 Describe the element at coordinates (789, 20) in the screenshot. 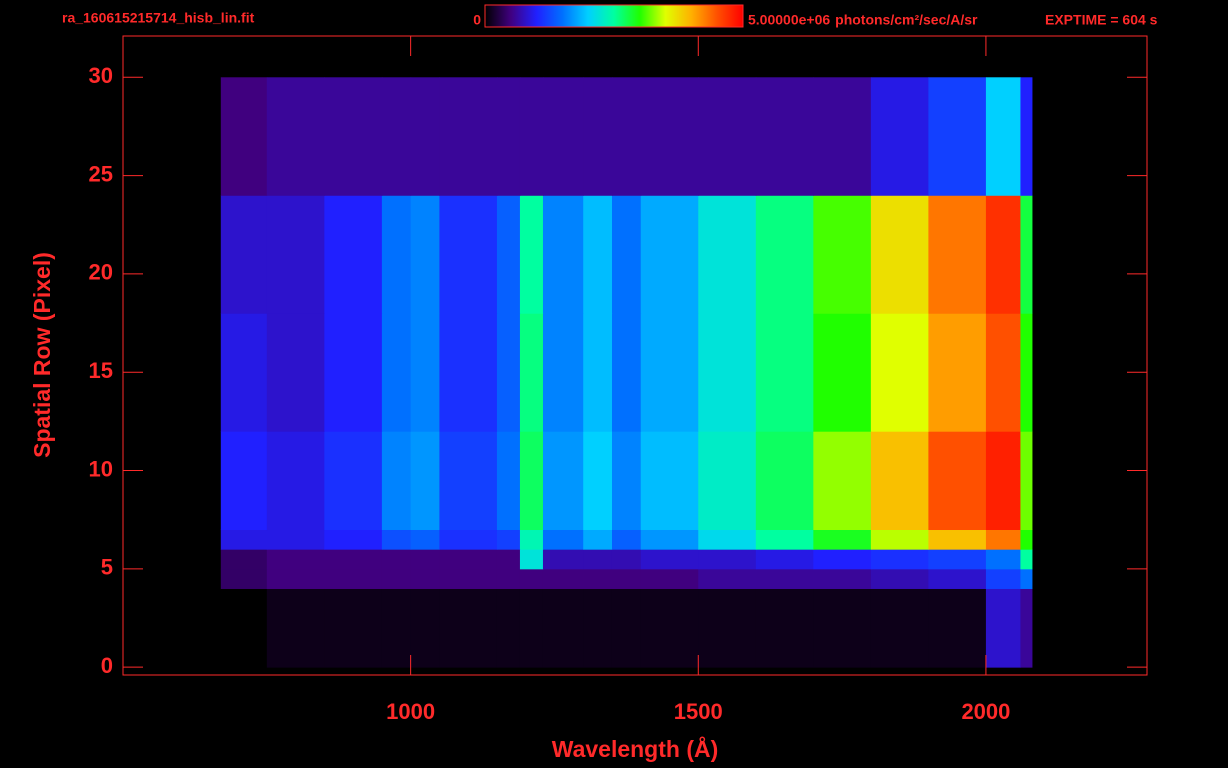

I see `colorbar-tick-label: 5.00000e+06` at that location.